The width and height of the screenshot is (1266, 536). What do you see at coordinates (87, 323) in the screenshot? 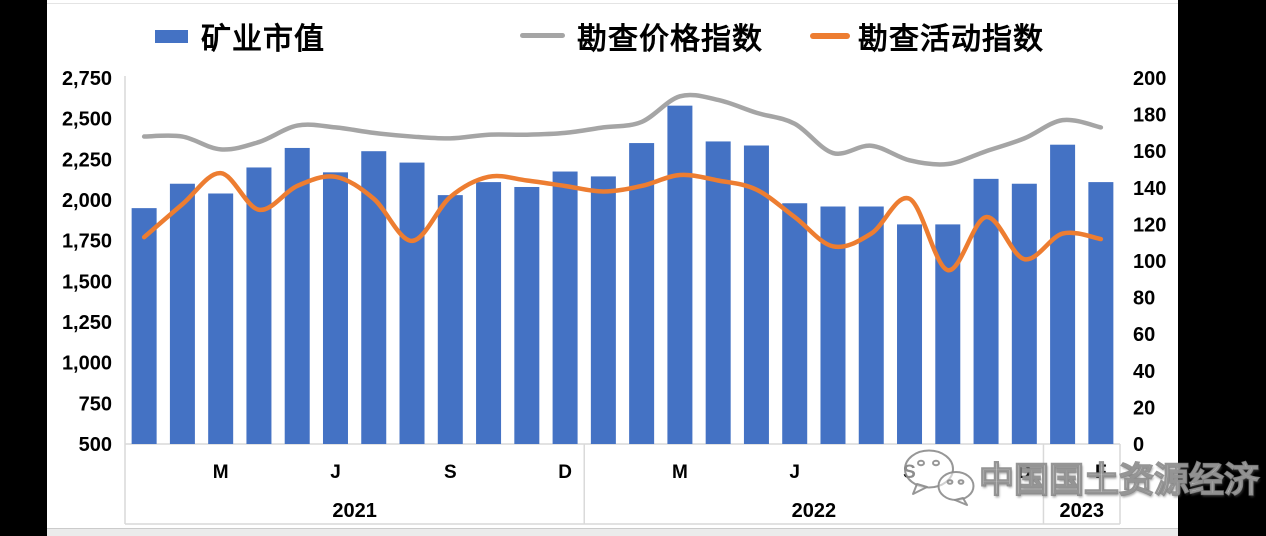
I see `svg-text: 1,250` at bounding box center [87, 323].